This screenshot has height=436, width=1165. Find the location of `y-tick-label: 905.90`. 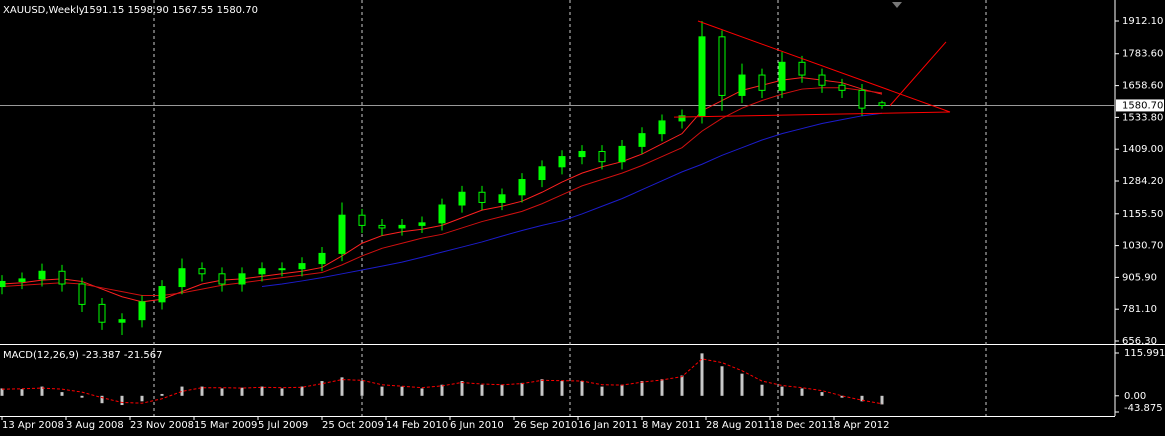

y-tick-label: 905.90 is located at coordinates (1139, 277).